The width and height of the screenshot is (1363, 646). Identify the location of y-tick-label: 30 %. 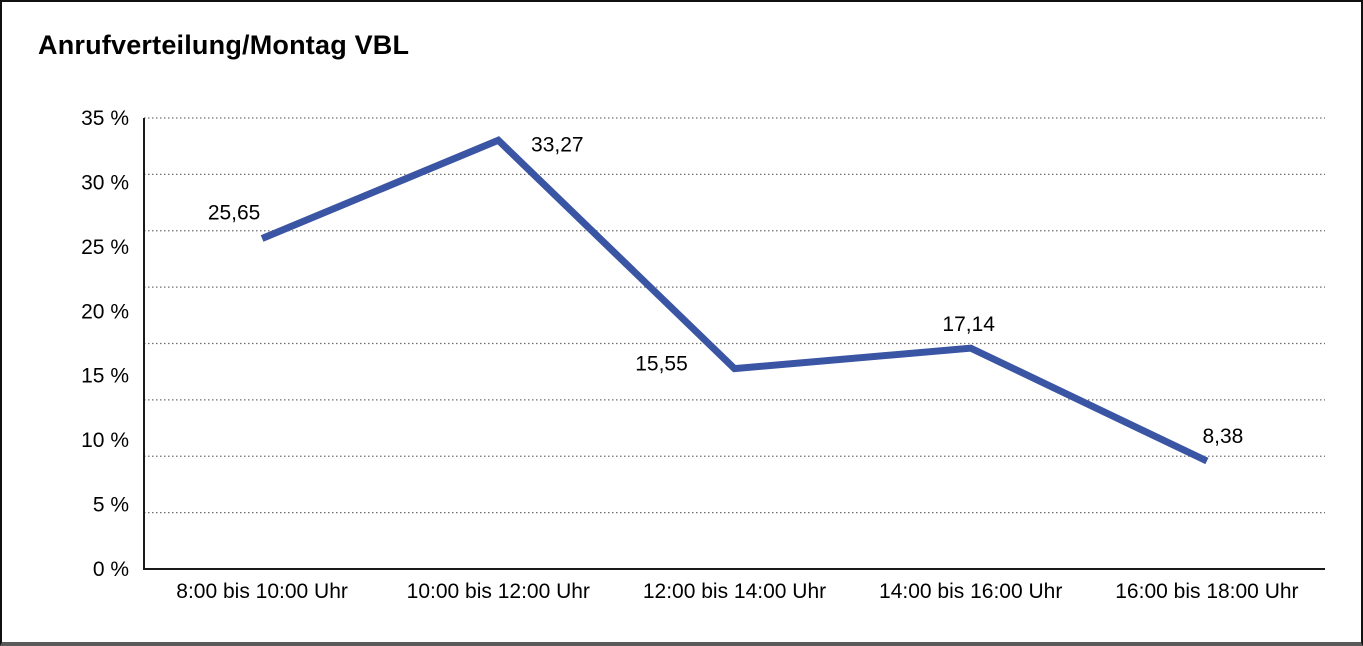
(105, 182).